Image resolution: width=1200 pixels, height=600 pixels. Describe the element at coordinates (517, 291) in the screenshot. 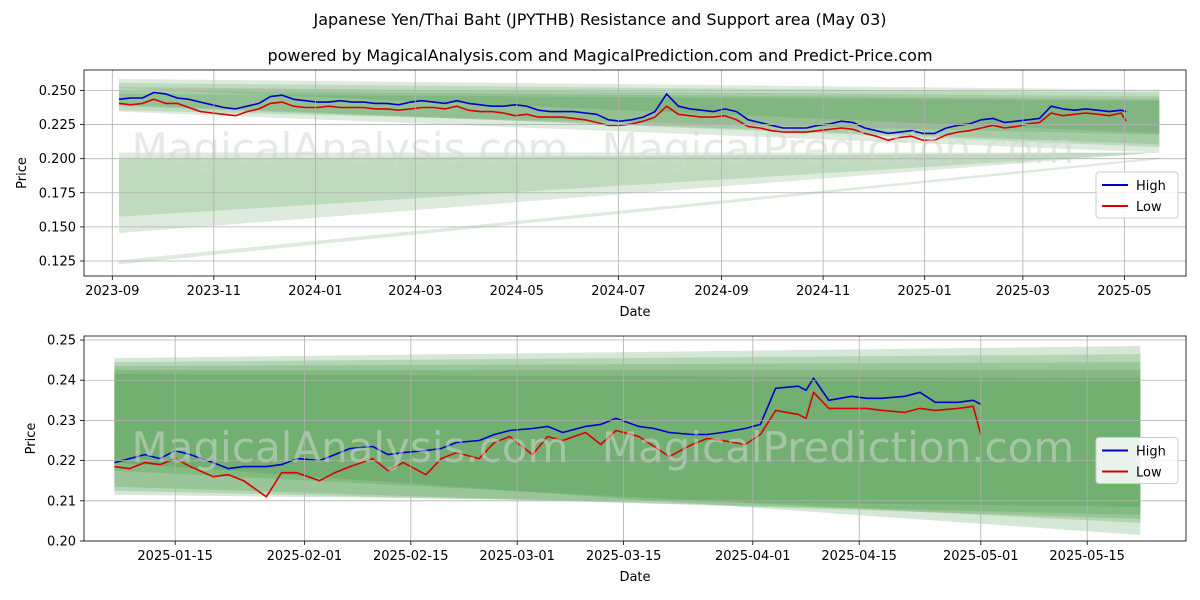

I see `x-tick-label: 2024-05` at that location.